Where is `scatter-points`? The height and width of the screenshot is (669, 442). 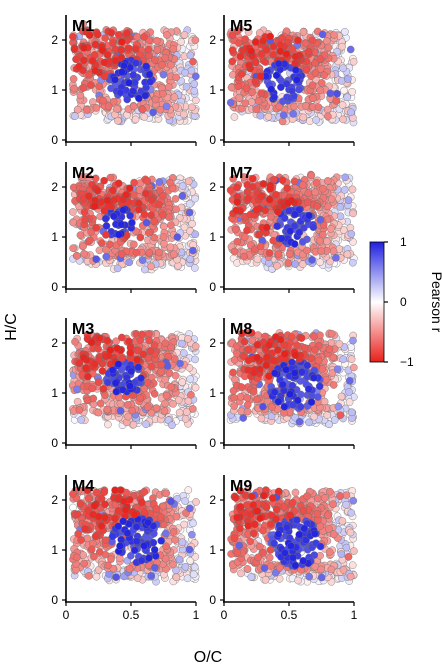
scatter-points is located at coordinates (134, 223).